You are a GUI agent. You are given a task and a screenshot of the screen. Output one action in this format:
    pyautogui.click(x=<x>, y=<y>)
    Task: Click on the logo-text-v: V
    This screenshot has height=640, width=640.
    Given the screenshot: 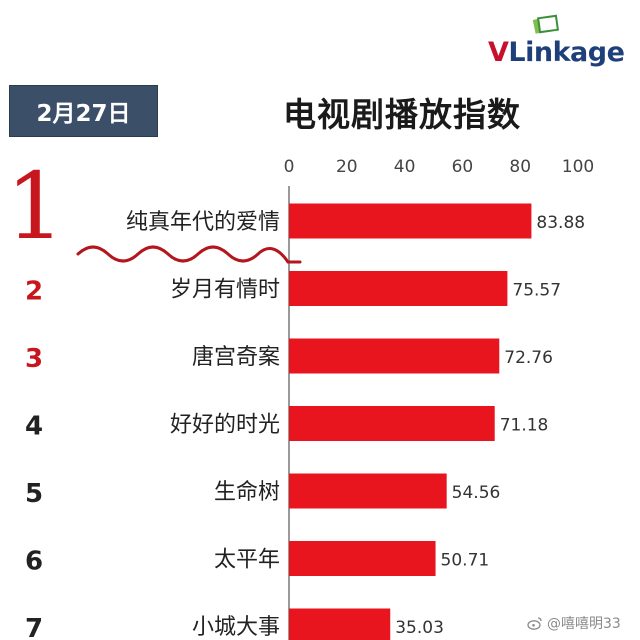 What is the action you would take?
    pyautogui.click(x=498, y=52)
    